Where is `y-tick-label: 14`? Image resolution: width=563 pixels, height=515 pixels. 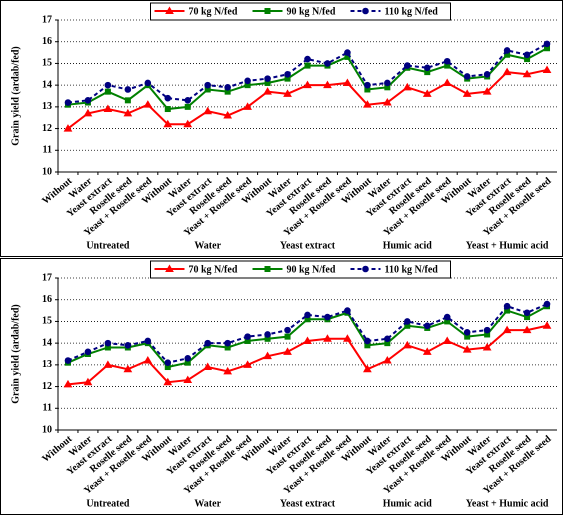
y-tick-label: 14 is located at coordinates (47, 342).